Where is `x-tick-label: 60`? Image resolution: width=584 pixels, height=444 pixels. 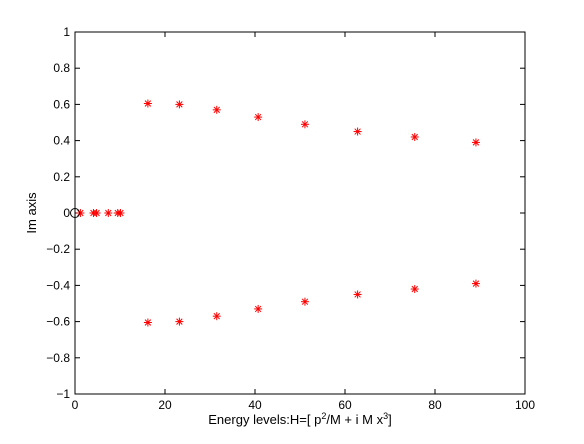 x-tick-label: 60 is located at coordinates (345, 405).